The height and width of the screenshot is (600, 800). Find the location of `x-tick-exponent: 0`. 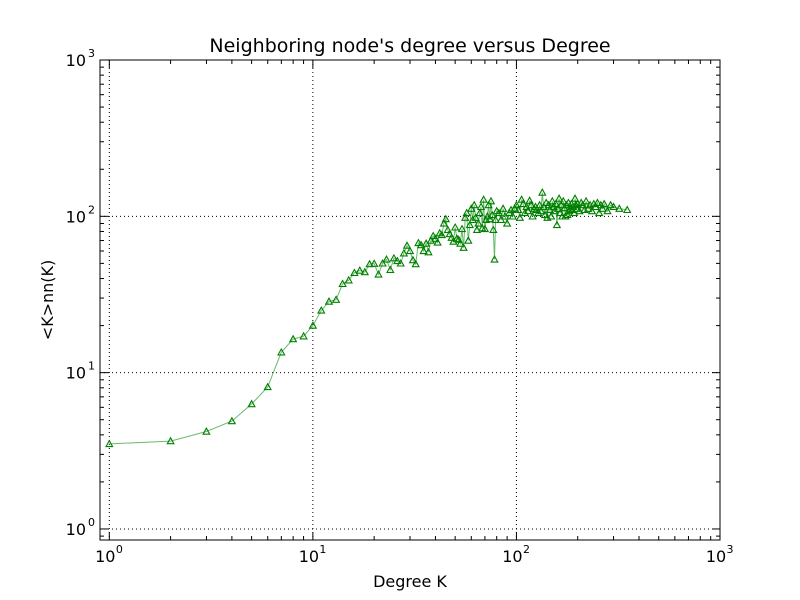

x-tick-exponent: 0 is located at coordinates (119, 549).